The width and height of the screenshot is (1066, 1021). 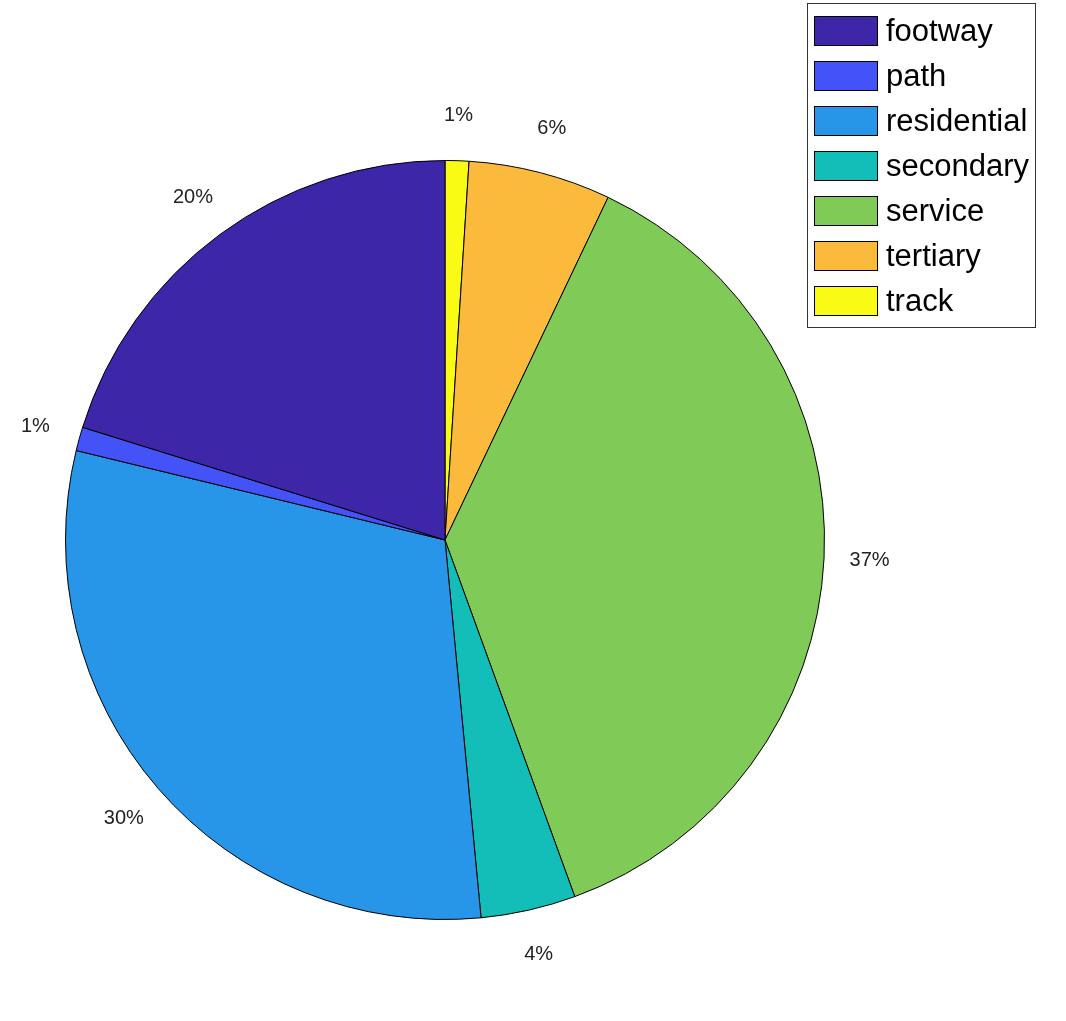 What do you see at coordinates (933, 256) in the screenshot?
I see `legend-label: tertiary` at bounding box center [933, 256].